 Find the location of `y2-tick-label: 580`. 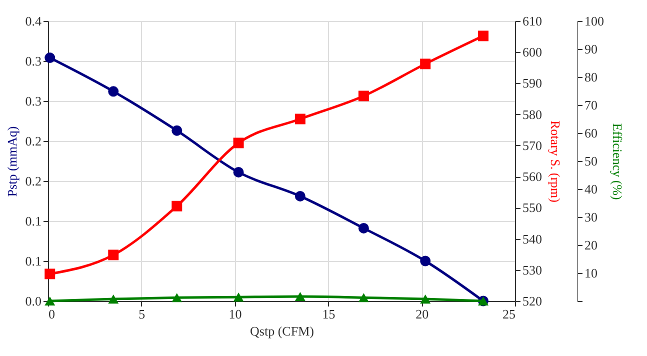

y2-tick-label: 580 is located at coordinates (532, 114).